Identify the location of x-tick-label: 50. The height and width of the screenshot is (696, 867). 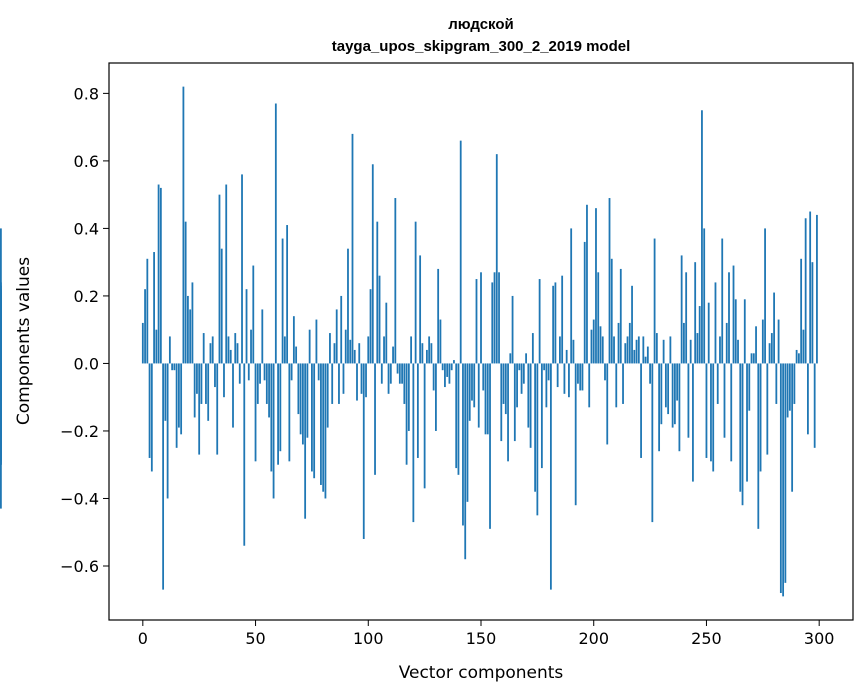
(255, 638).